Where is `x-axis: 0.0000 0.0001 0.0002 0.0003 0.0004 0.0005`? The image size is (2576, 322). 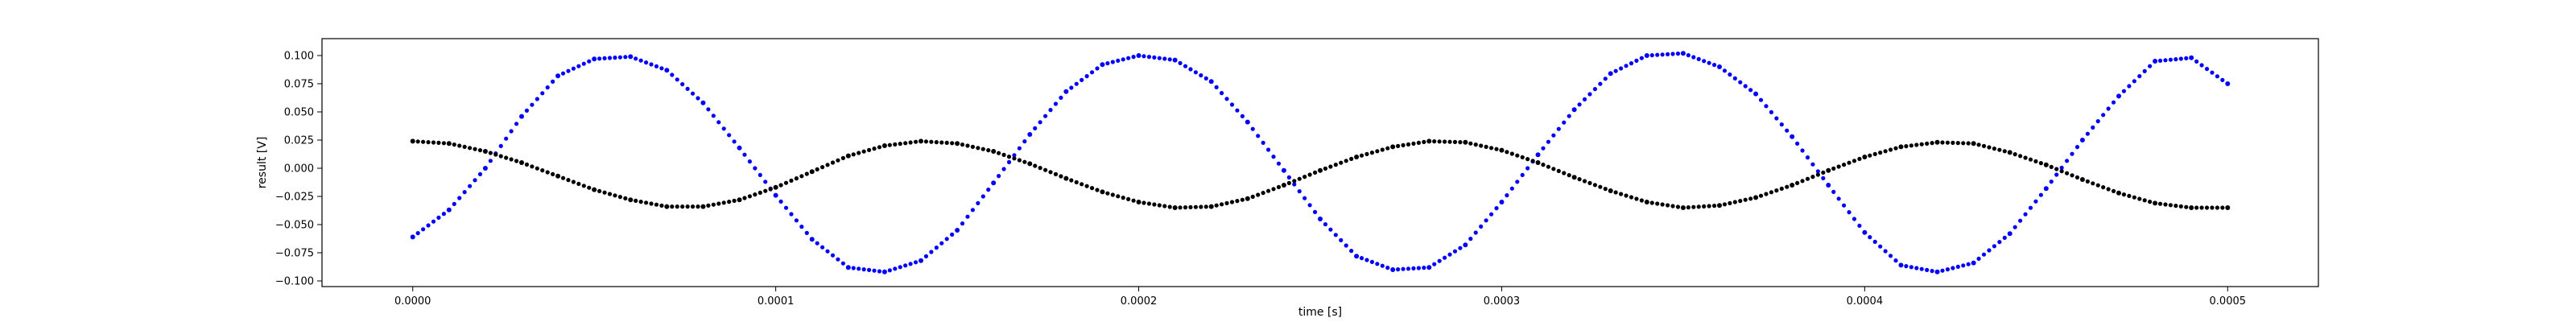 x-axis: 0.0000 0.0001 0.0002 0.0003 0.0004 0.0005 is located at coordinates (1320, 297).